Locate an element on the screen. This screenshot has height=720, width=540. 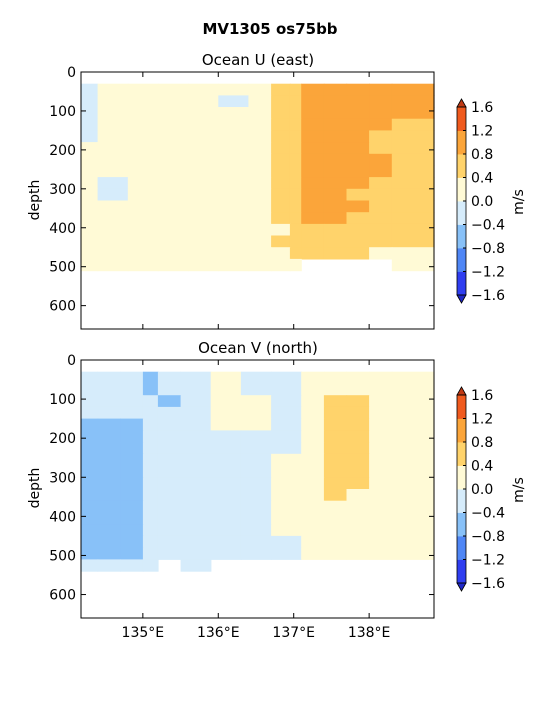
colorbar-tick-label: 0.8 is located at coordinates (482, 443).